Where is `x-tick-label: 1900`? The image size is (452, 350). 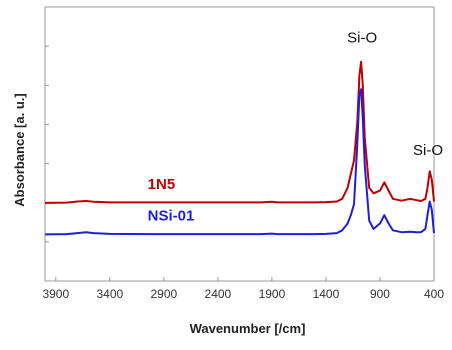
x-tick-label: 1900 is located at coordinates (272, 294).